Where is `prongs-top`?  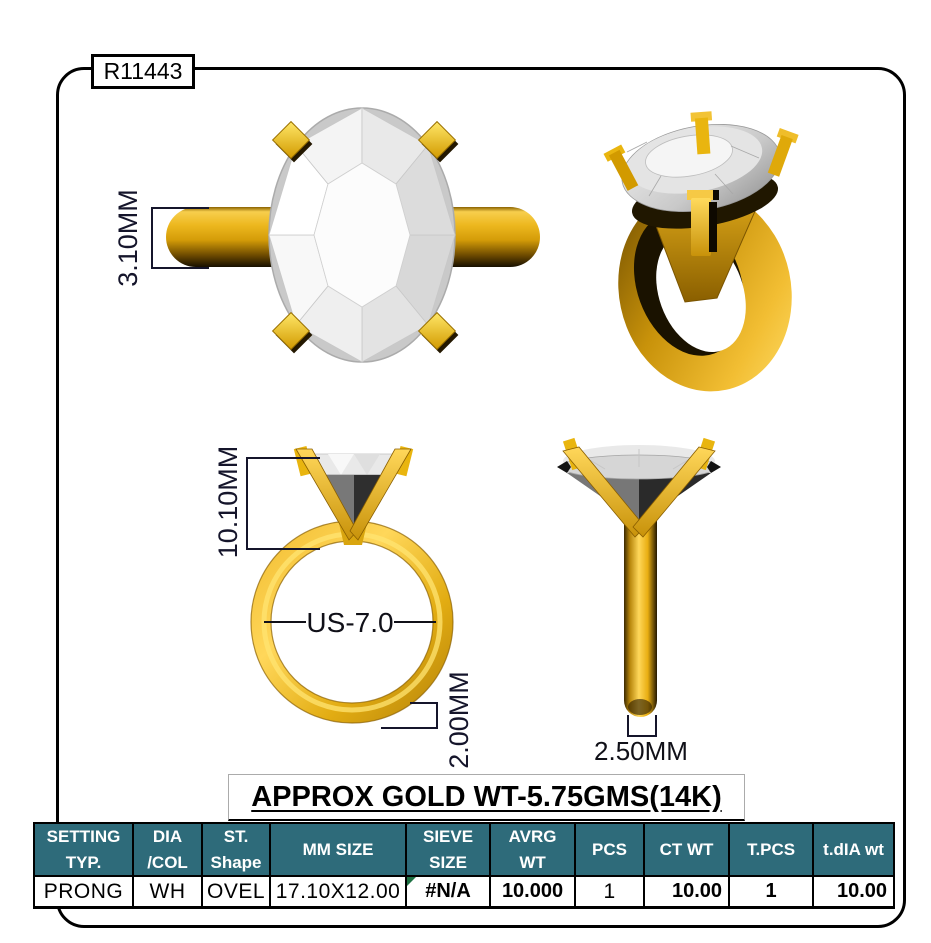 prongs-top is located at coordinates (364, 235).